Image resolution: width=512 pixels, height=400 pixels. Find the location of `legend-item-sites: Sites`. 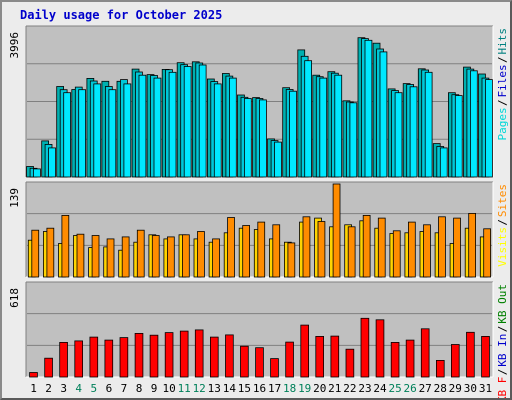

legend-item-sites: Sites is located at coordinates (502, 200).